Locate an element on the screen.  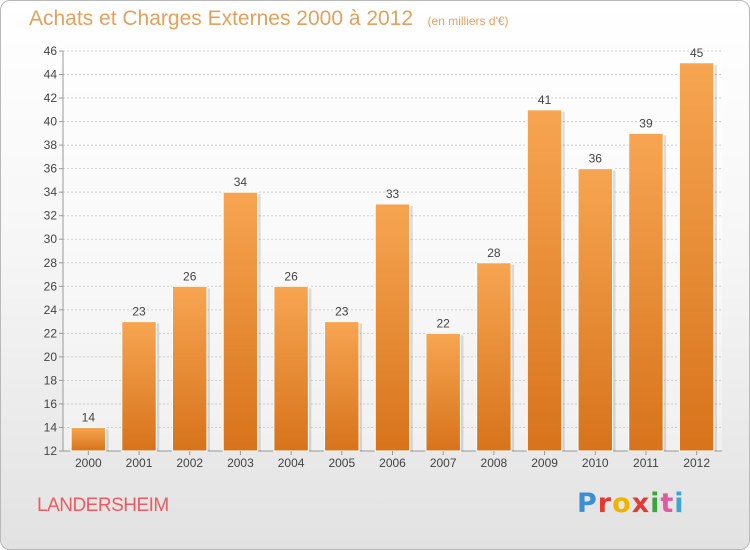
data-label: 45 is located at coordinates (697, 53).